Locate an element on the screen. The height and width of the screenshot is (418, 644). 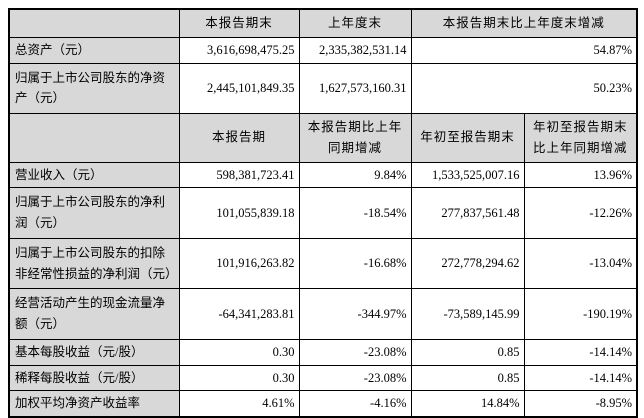
value-cell: -190.19% is located at coordinates (580, 314).